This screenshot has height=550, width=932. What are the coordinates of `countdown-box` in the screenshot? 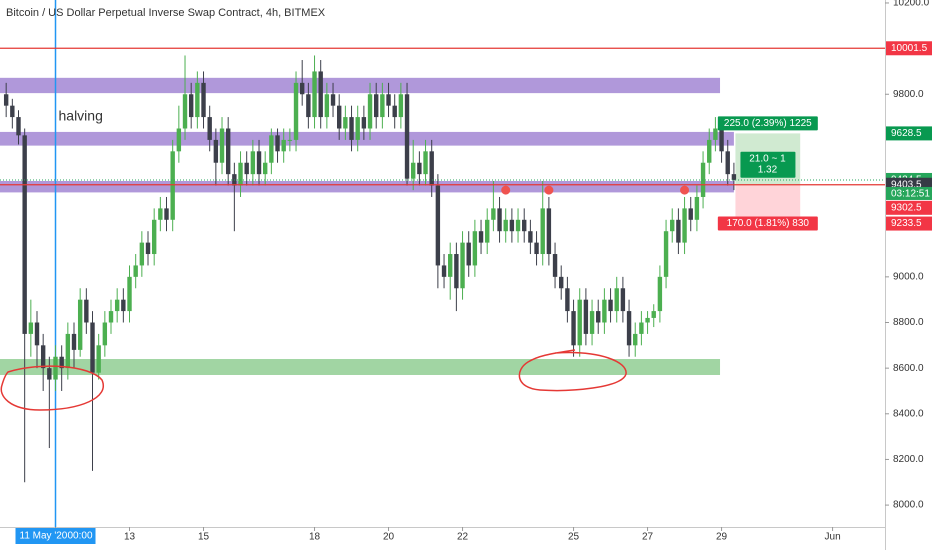 It's located at (909, 193).